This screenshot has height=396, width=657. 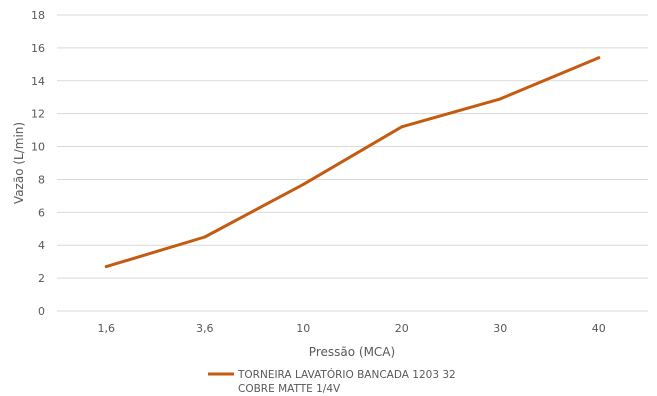 What do you see at coordinates (41, 212) in the screenshot?
I see `y-tick-label: 6` at bounding box center [41, 212].